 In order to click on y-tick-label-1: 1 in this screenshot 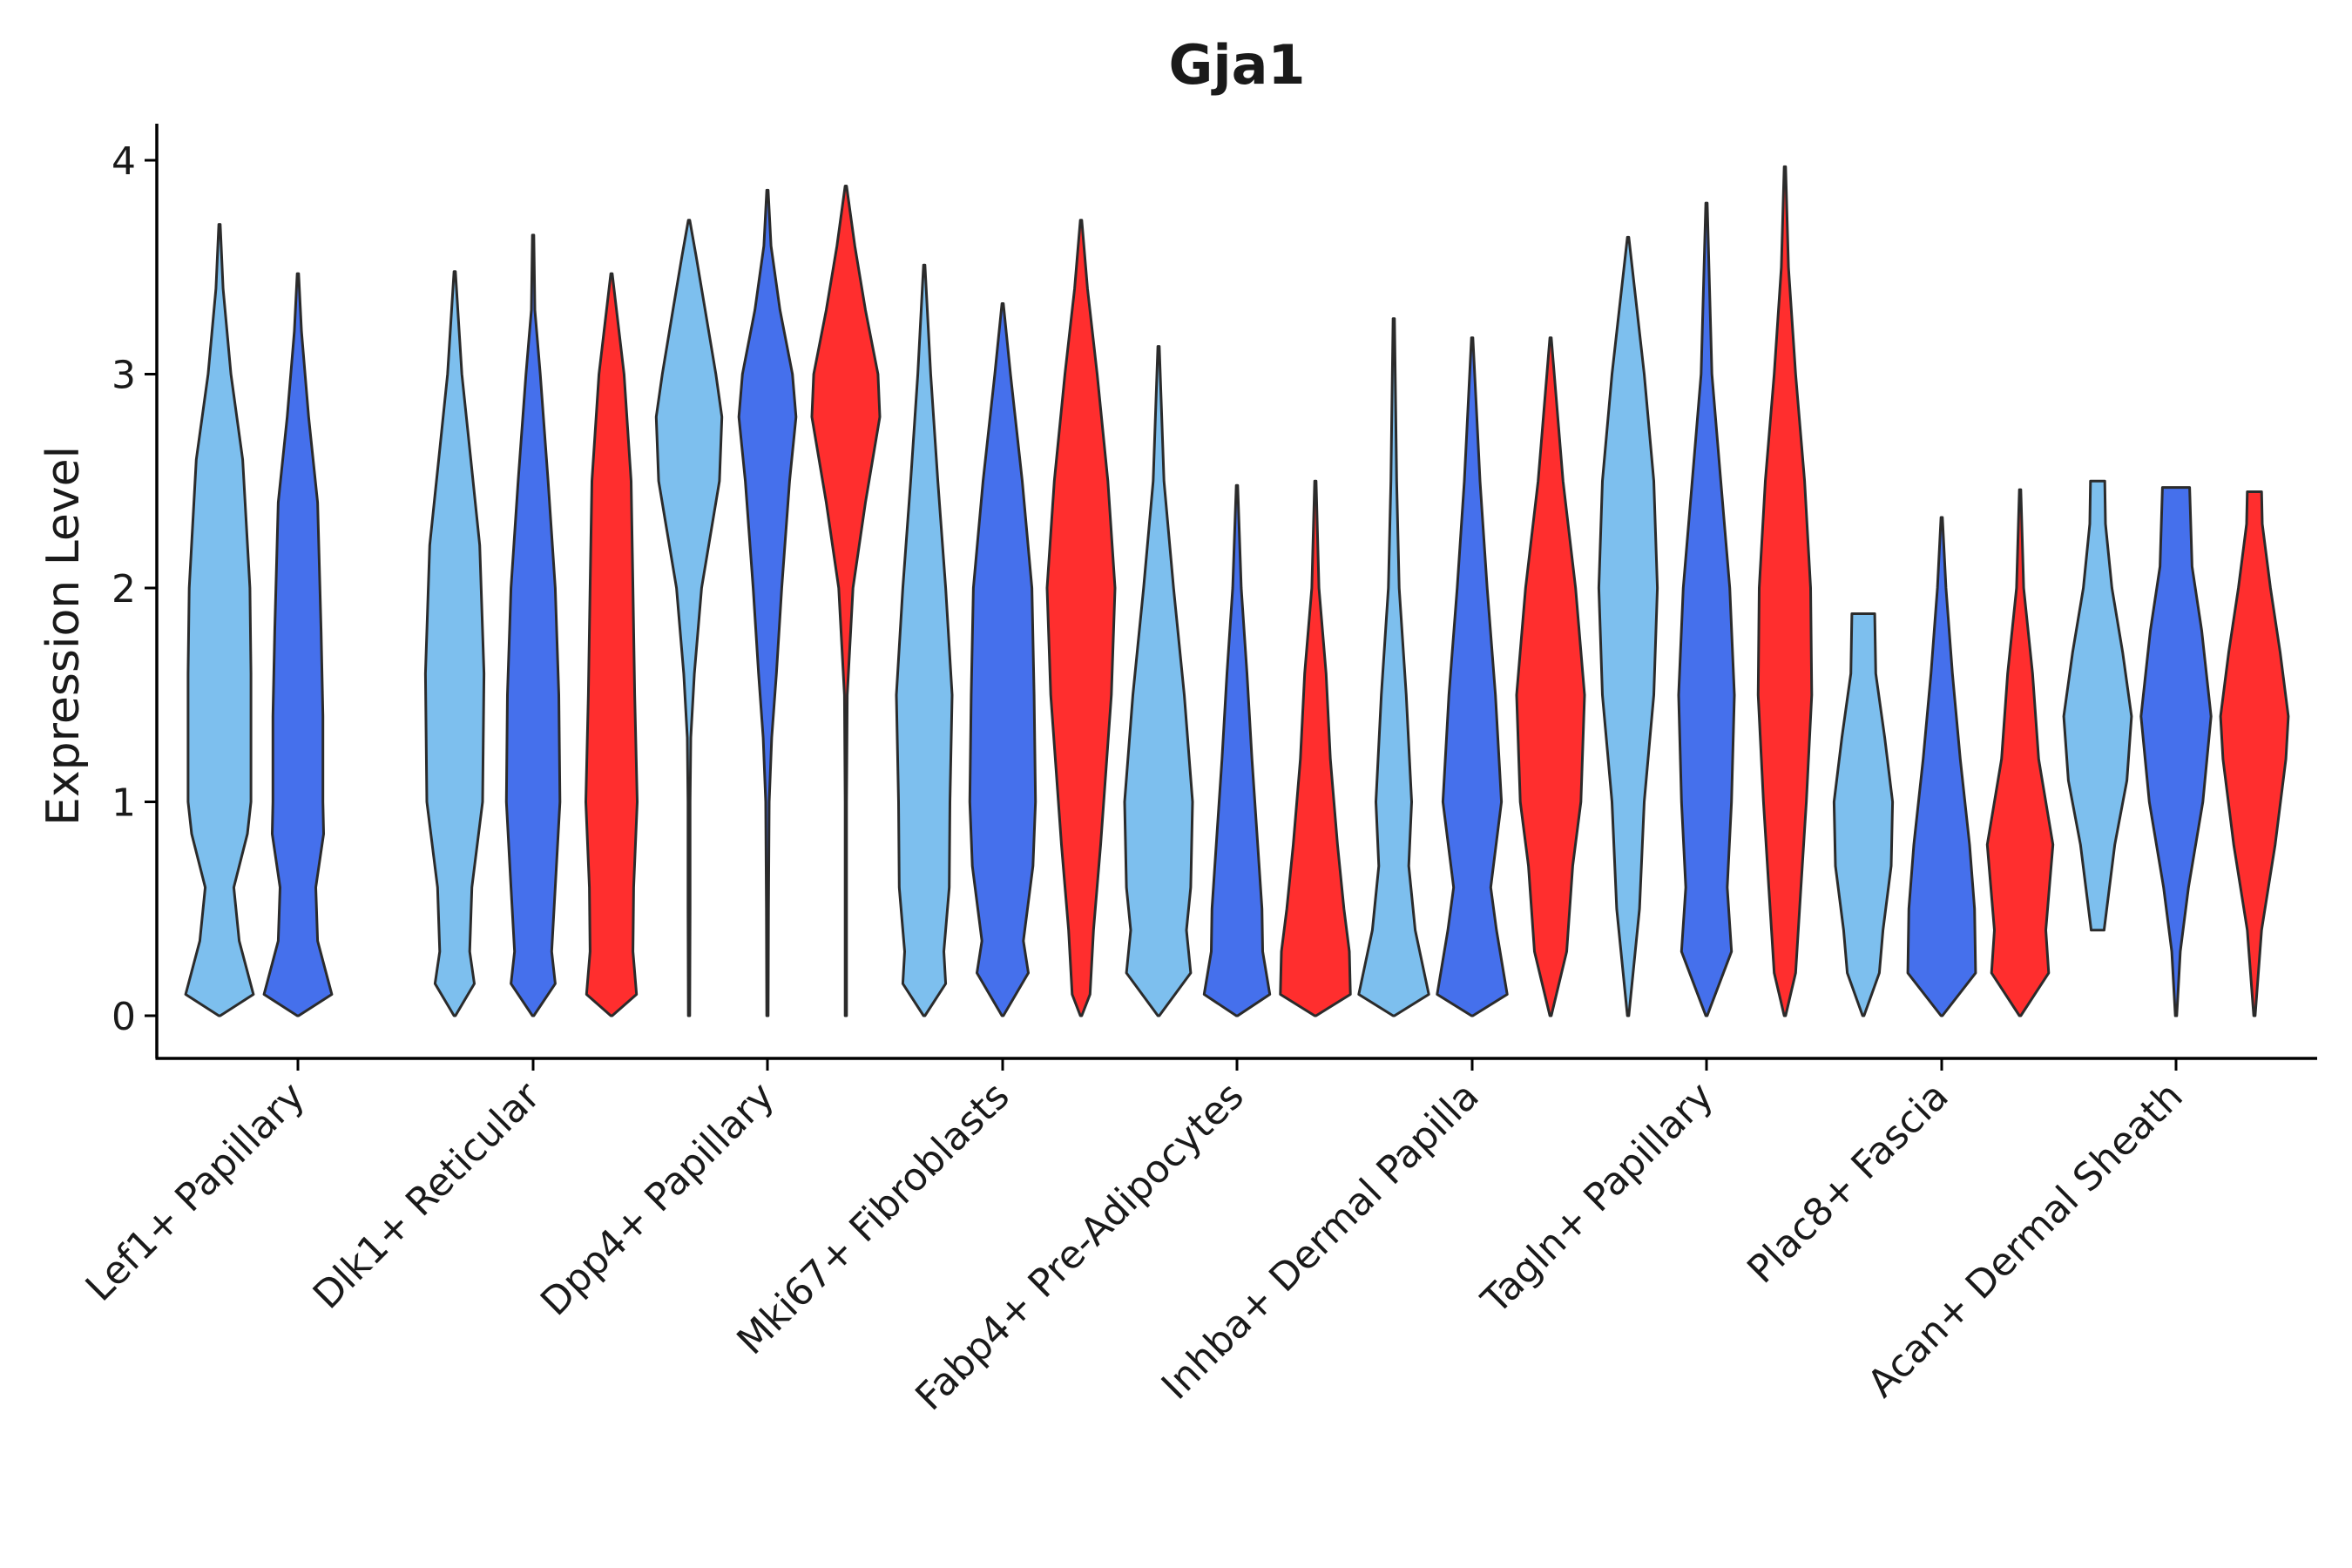, I will do `click(124, 803)`.